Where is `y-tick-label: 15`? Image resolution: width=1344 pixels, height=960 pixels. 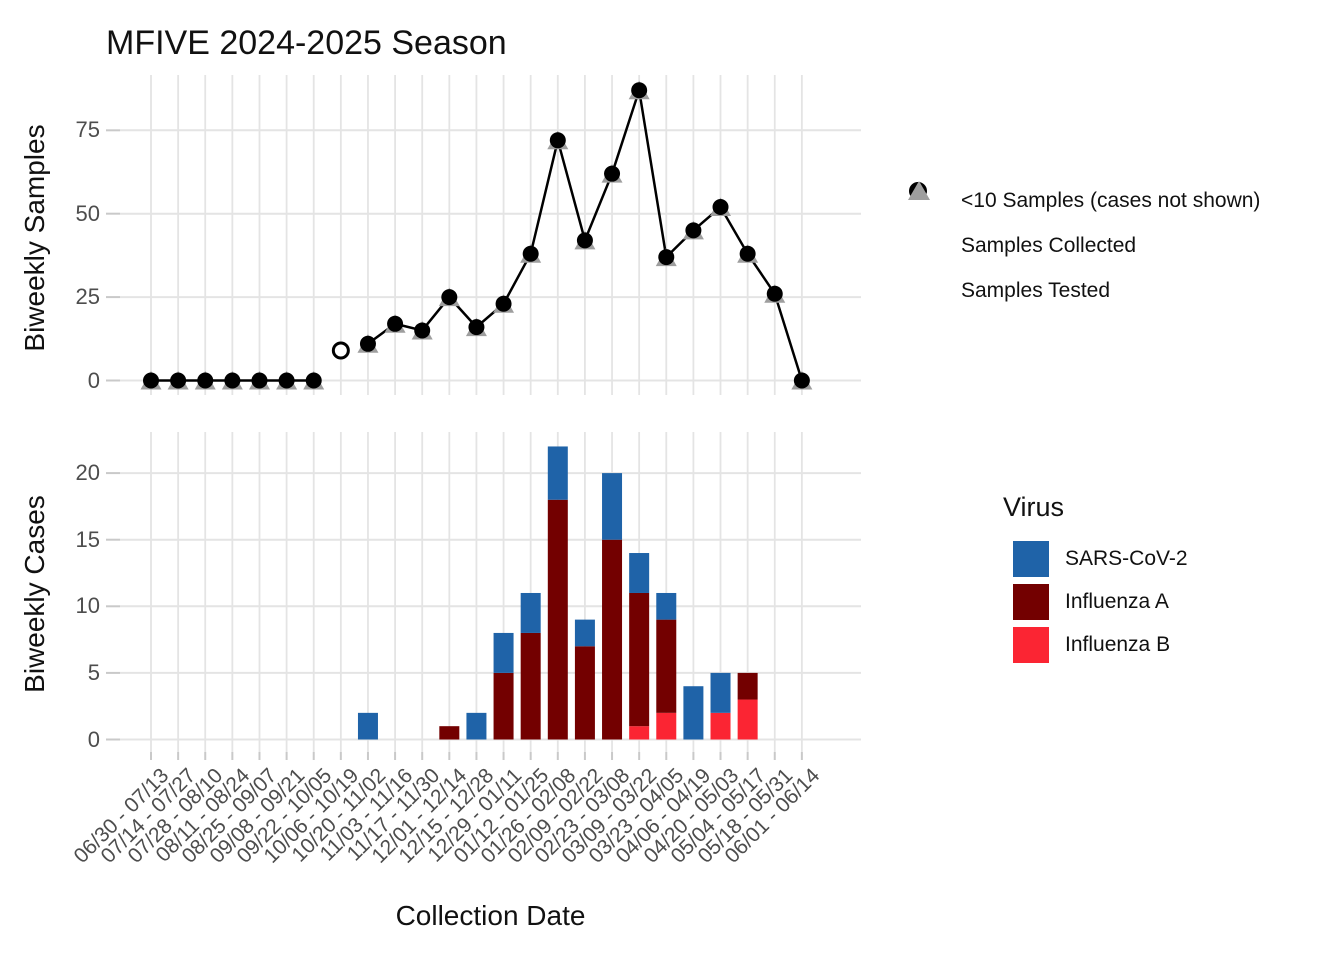 y-tick-label: 15 is located at coordinates (87, 539).